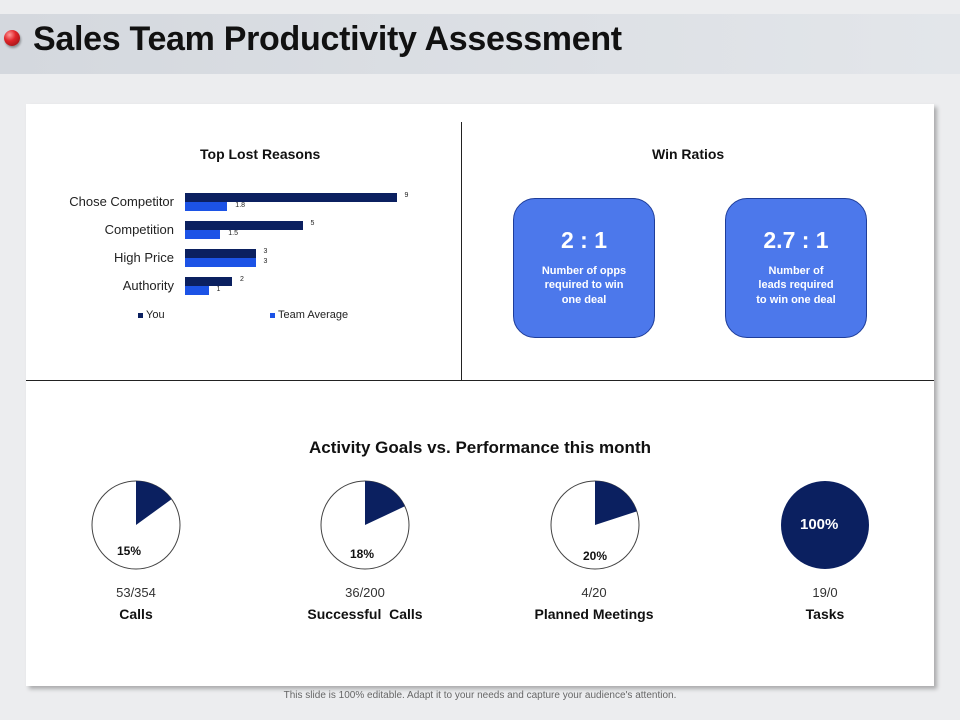 Image resolution: width=960 pixels, height=720 pixels. What do you see at coordinates (136, 592) in the screenshot?
I see `ratio-calls: 53/354` at bounding box center [136, 592].